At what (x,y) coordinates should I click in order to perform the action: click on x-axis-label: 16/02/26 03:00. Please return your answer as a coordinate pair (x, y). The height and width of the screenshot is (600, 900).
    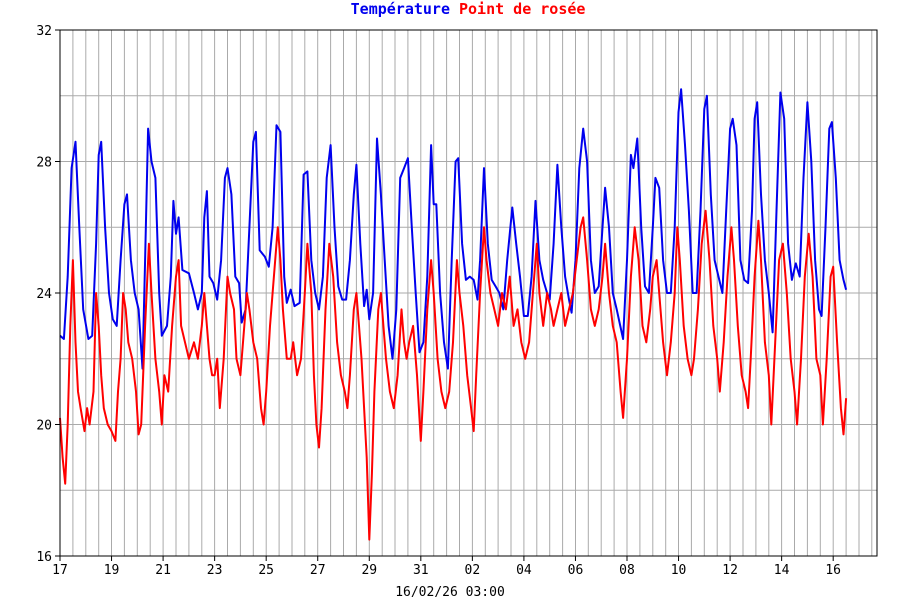
    Looking at the image, I should click on (450, 592).